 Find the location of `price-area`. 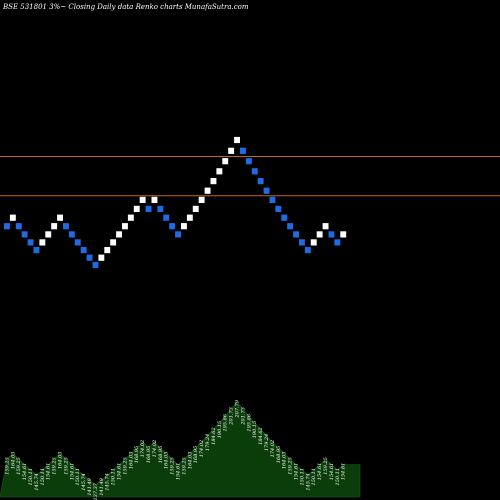

price-area is located at coordinates (180, 449).